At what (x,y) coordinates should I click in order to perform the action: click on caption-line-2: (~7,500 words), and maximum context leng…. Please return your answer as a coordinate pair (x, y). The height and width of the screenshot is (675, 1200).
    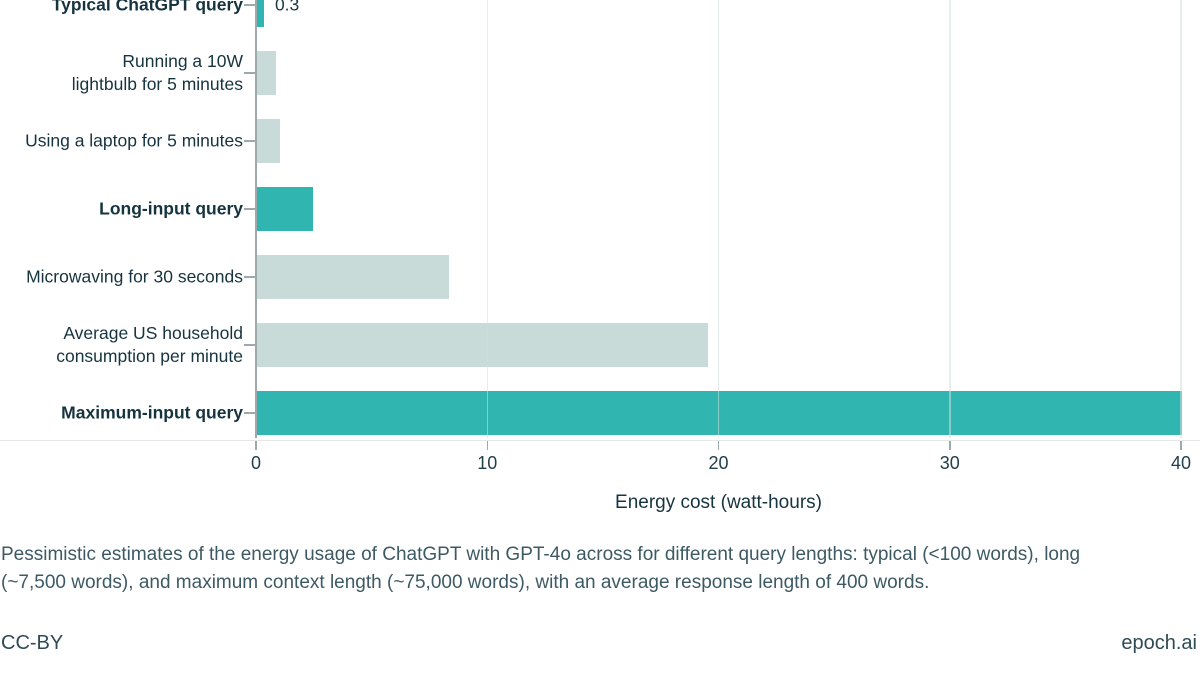
    Looking at the image, I should click on (465, 582).